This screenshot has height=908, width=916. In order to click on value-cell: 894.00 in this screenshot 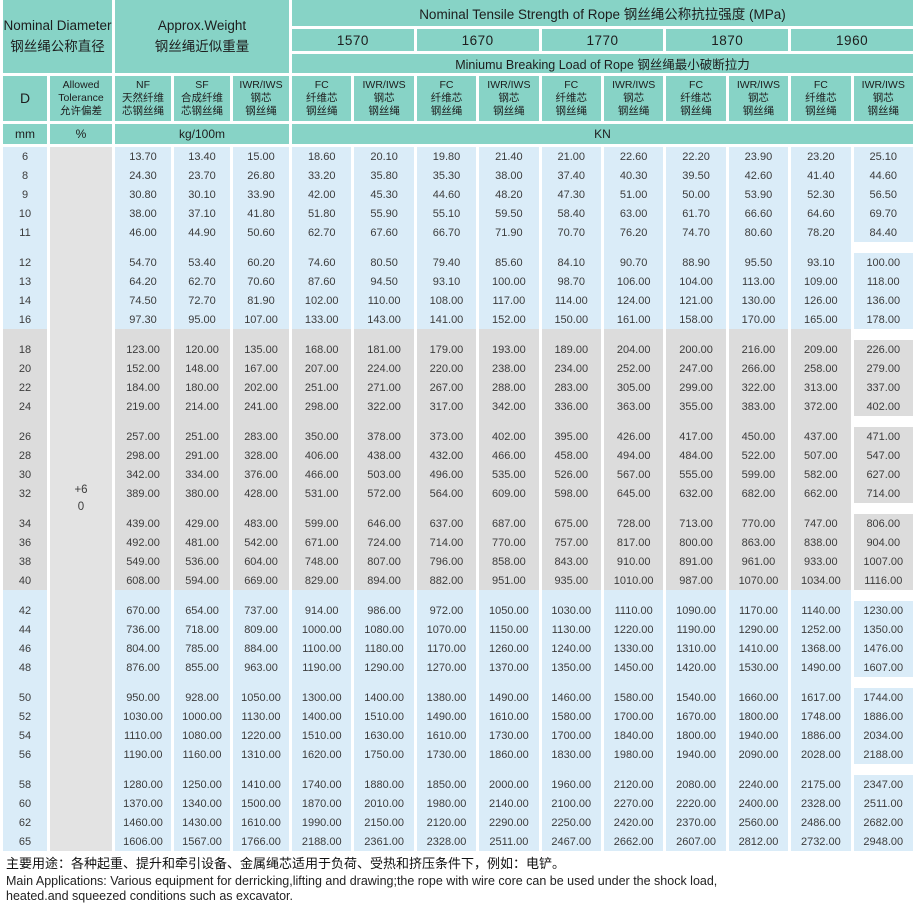, I will do `click(384, 580)`.